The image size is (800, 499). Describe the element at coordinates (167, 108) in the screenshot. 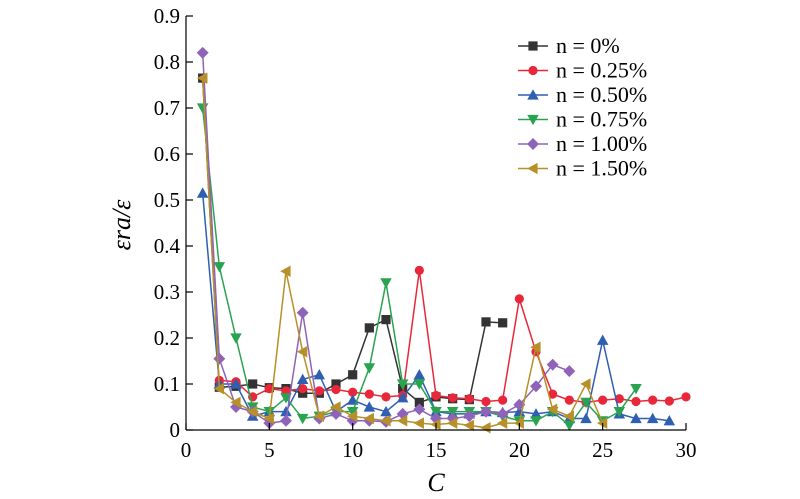

I see `y-tick-label: 0.7` at that location.